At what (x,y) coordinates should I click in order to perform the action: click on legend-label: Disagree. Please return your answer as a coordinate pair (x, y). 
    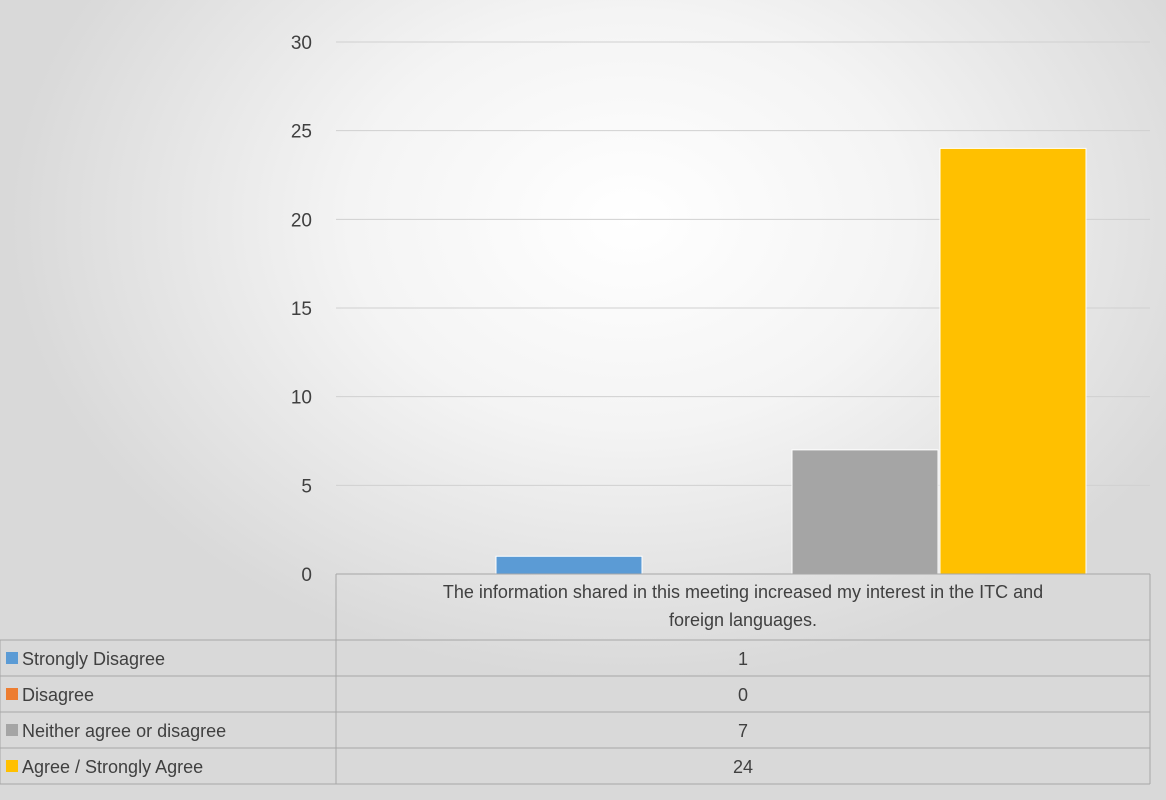
    Looking at the image, I should click on (58, 695).